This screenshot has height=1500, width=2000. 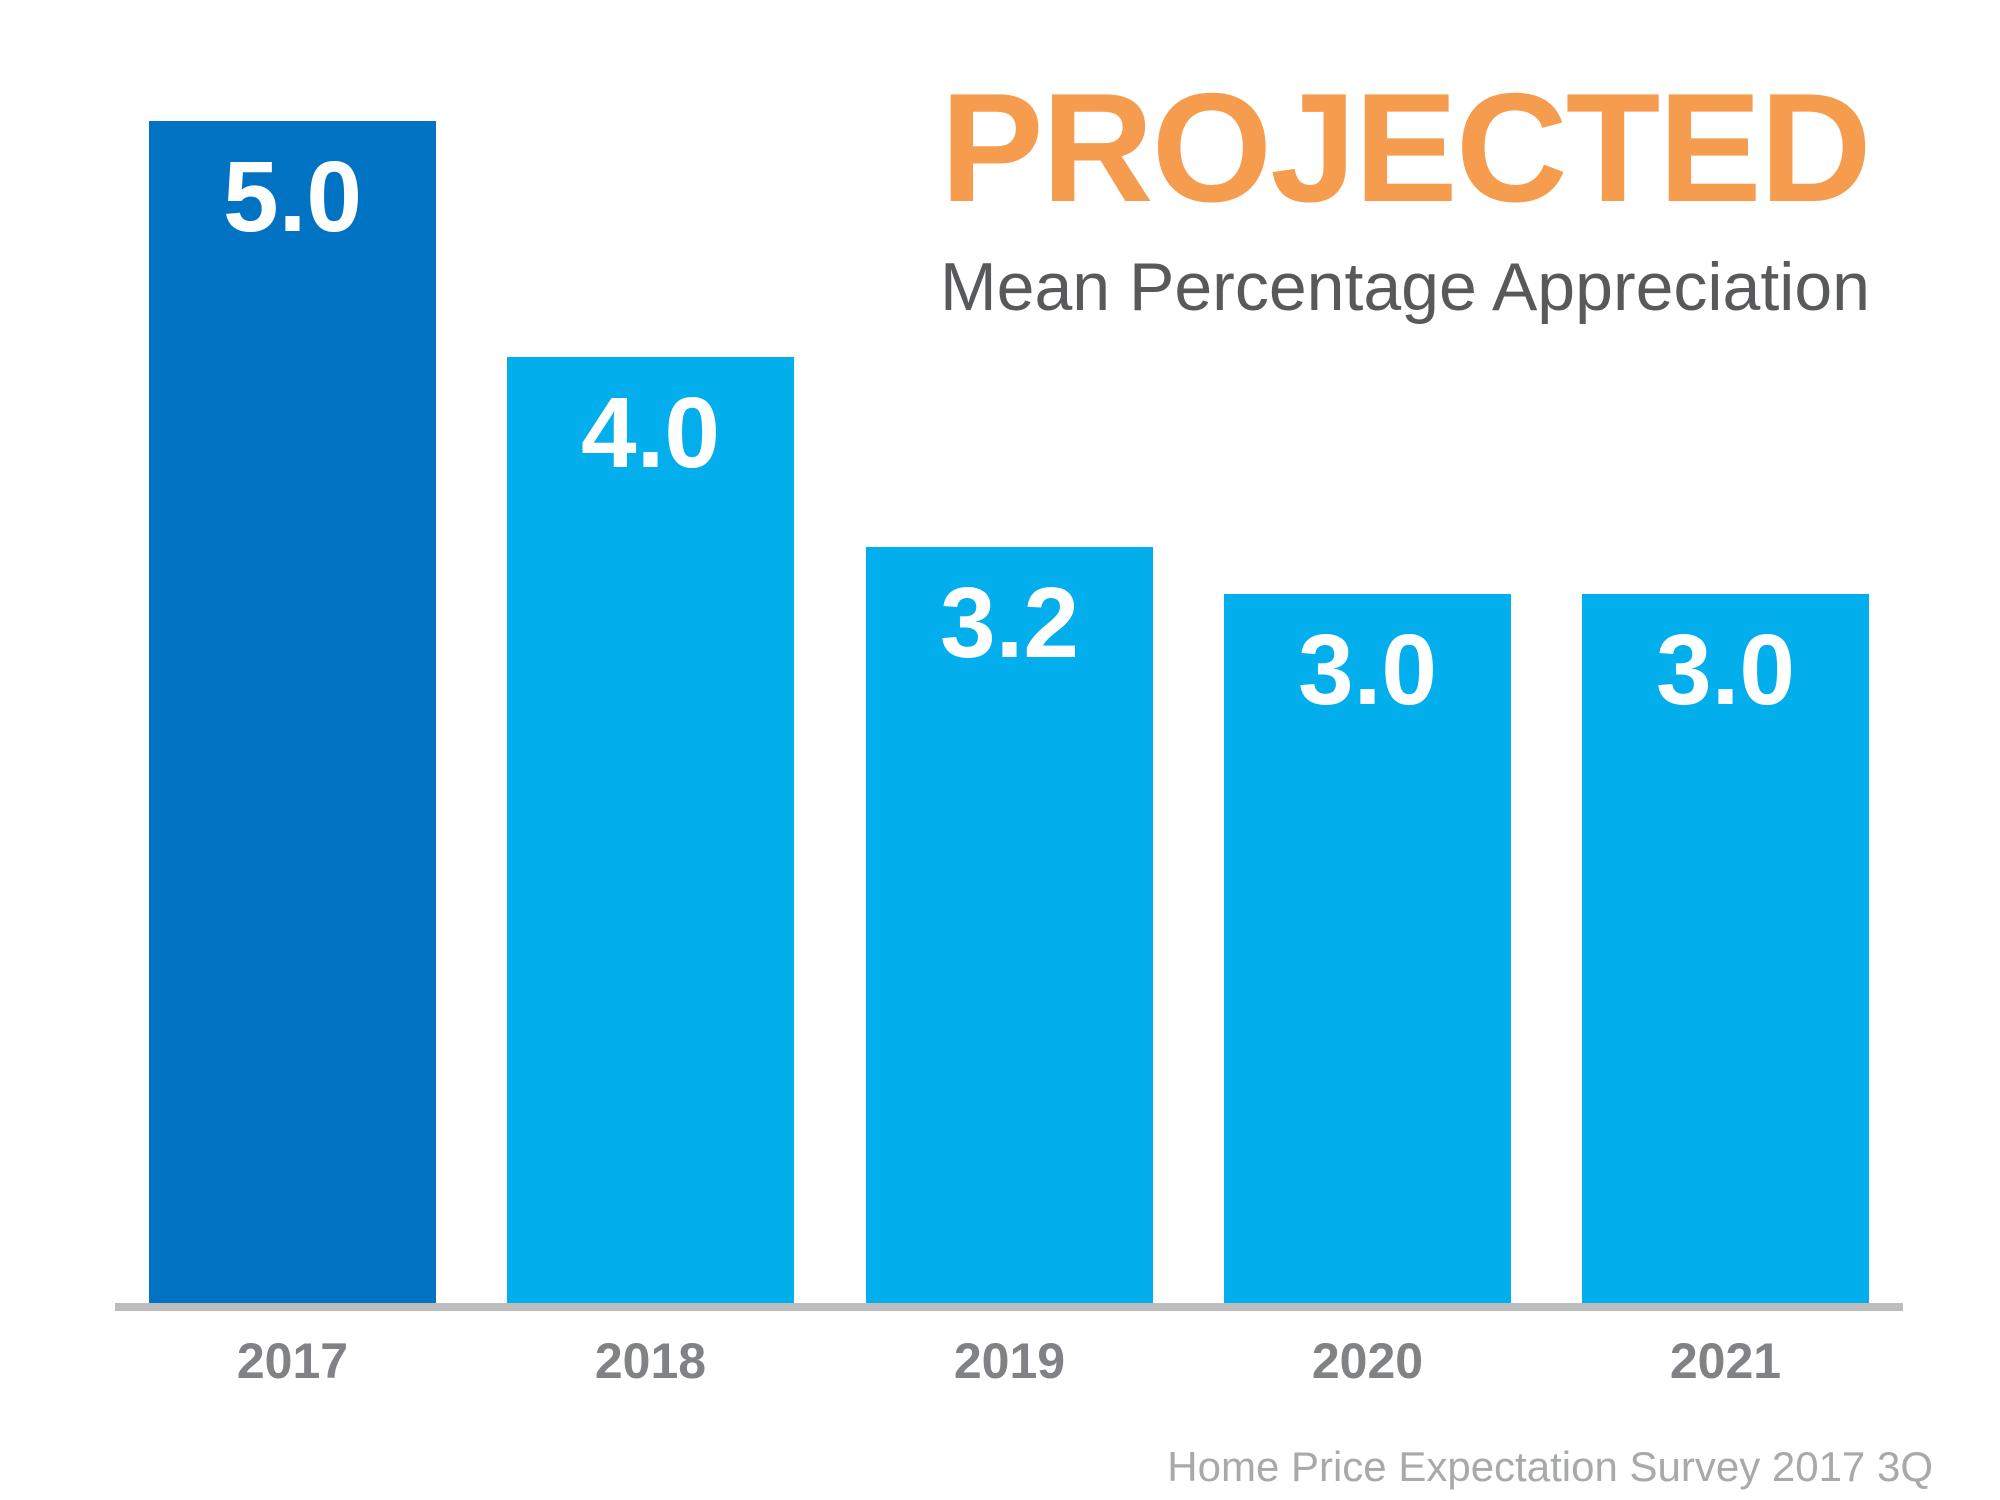 I want to click on bar-2017: 5.0, so click(x=292, y=712).